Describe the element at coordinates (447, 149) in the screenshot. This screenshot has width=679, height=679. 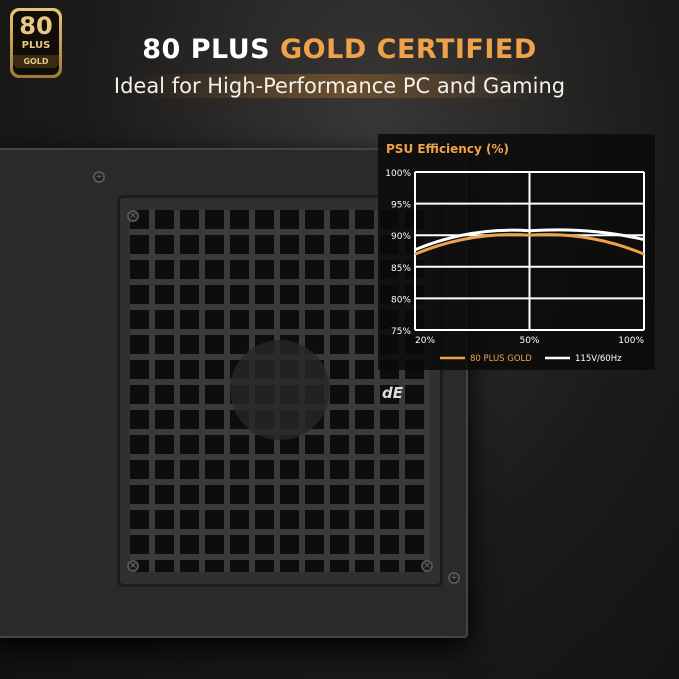
I see `chart-title: PSU Efficiency (%)` at that location.